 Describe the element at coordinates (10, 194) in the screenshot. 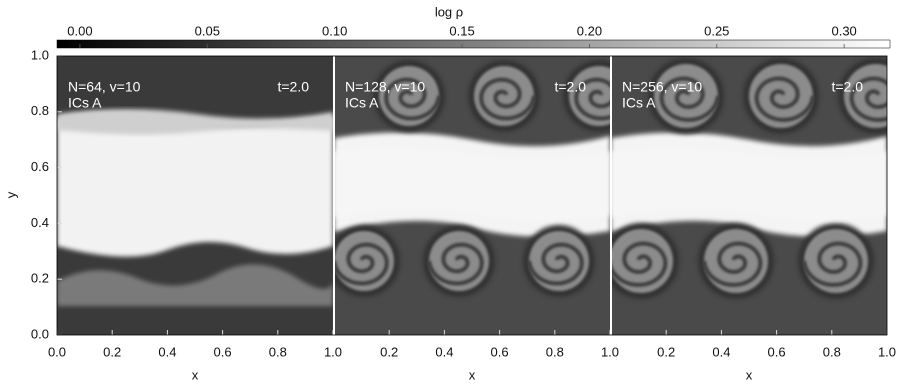

I see `y-axis-label: y` at that location.